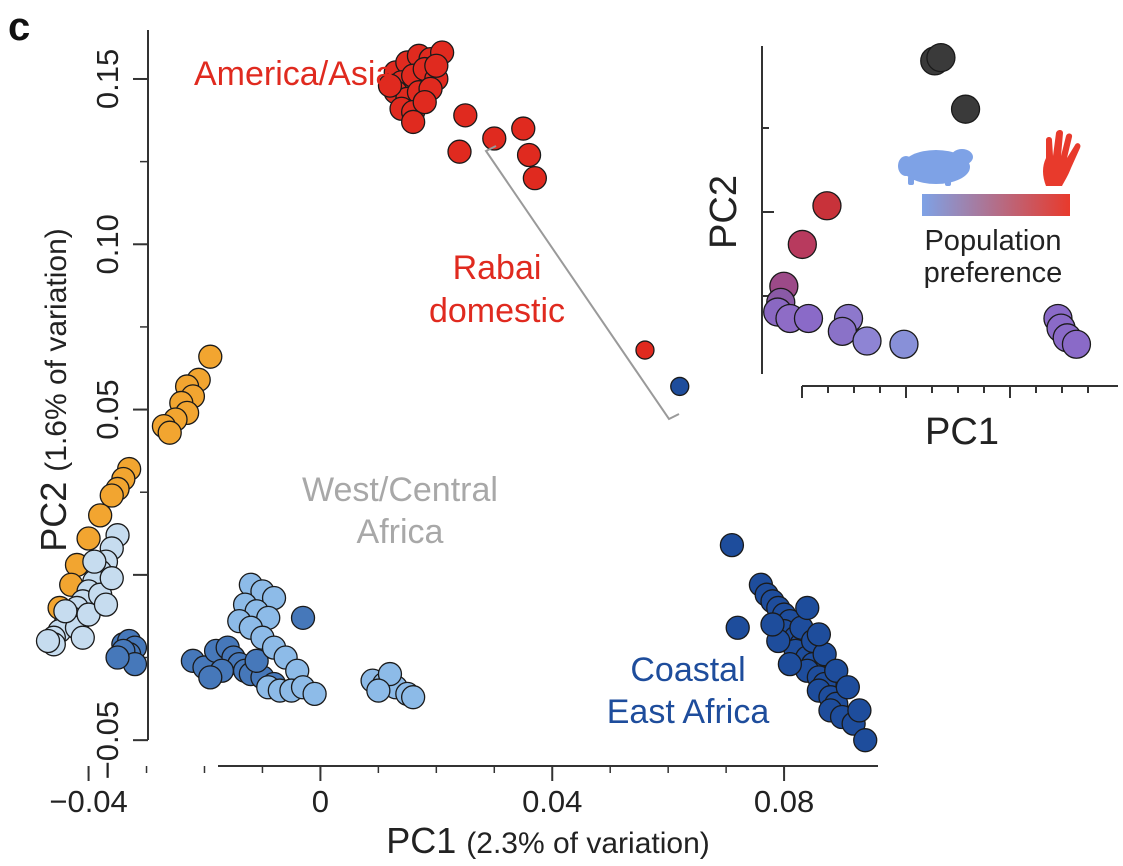 Image resolution: width=1123 pixels, height=866 pixels. What do you see at coordinates (993, 273) in the screenshot?
I see `legend-title-preference: preference` at bounding box center [993, 273].